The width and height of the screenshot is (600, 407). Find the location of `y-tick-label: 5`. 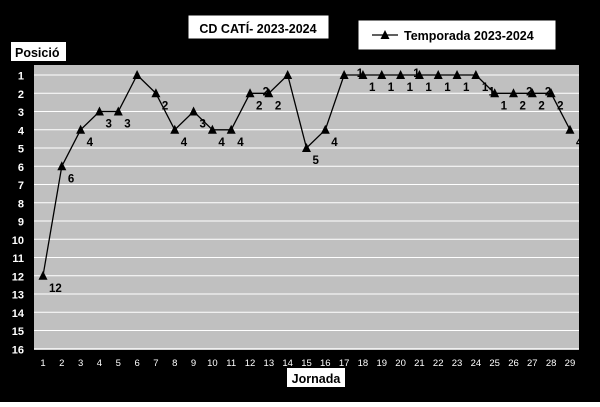

y-tick-label: 5 is located at coordinates (21, 150).